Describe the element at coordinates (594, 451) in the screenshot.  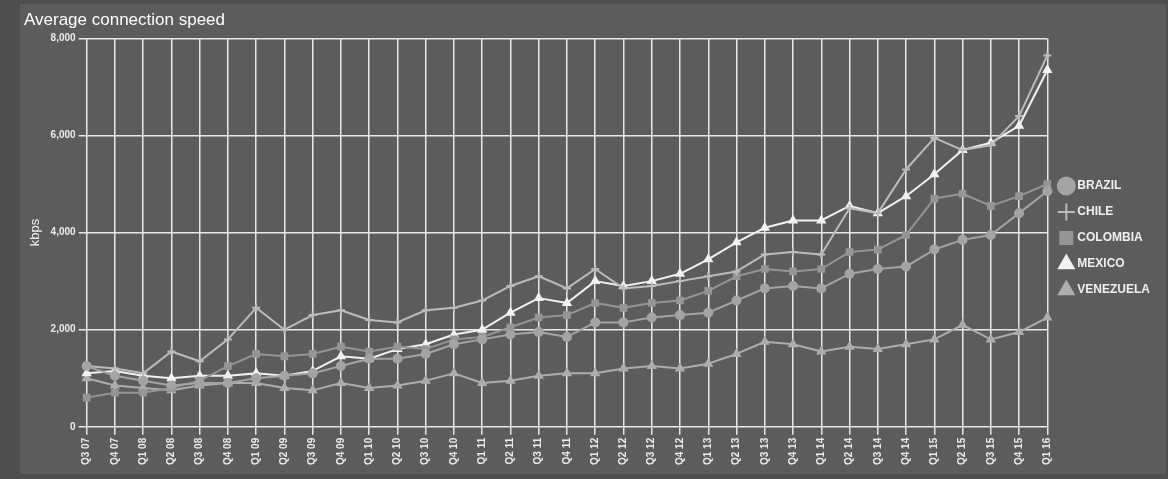
I see `x-tick-label: Q1 12` at that location.